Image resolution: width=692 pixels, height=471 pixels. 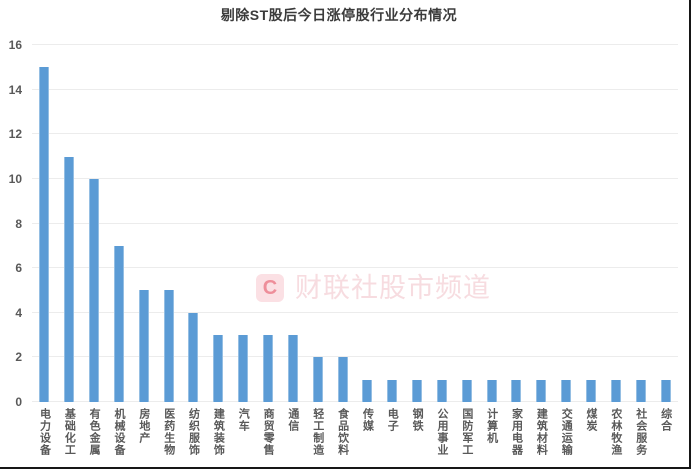 I want to click on bar-slot: 国防军工, so click(x=466, y=250).